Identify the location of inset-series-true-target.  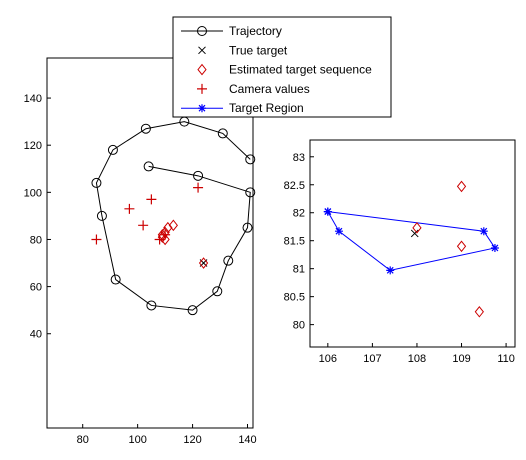
(414, 233).